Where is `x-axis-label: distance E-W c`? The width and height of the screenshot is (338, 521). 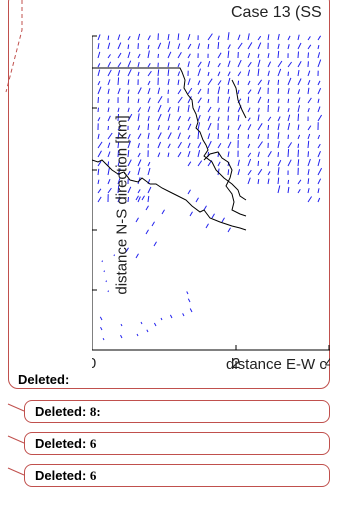 x-axis-label: distance E-W c is located at coordinates (276, 364).